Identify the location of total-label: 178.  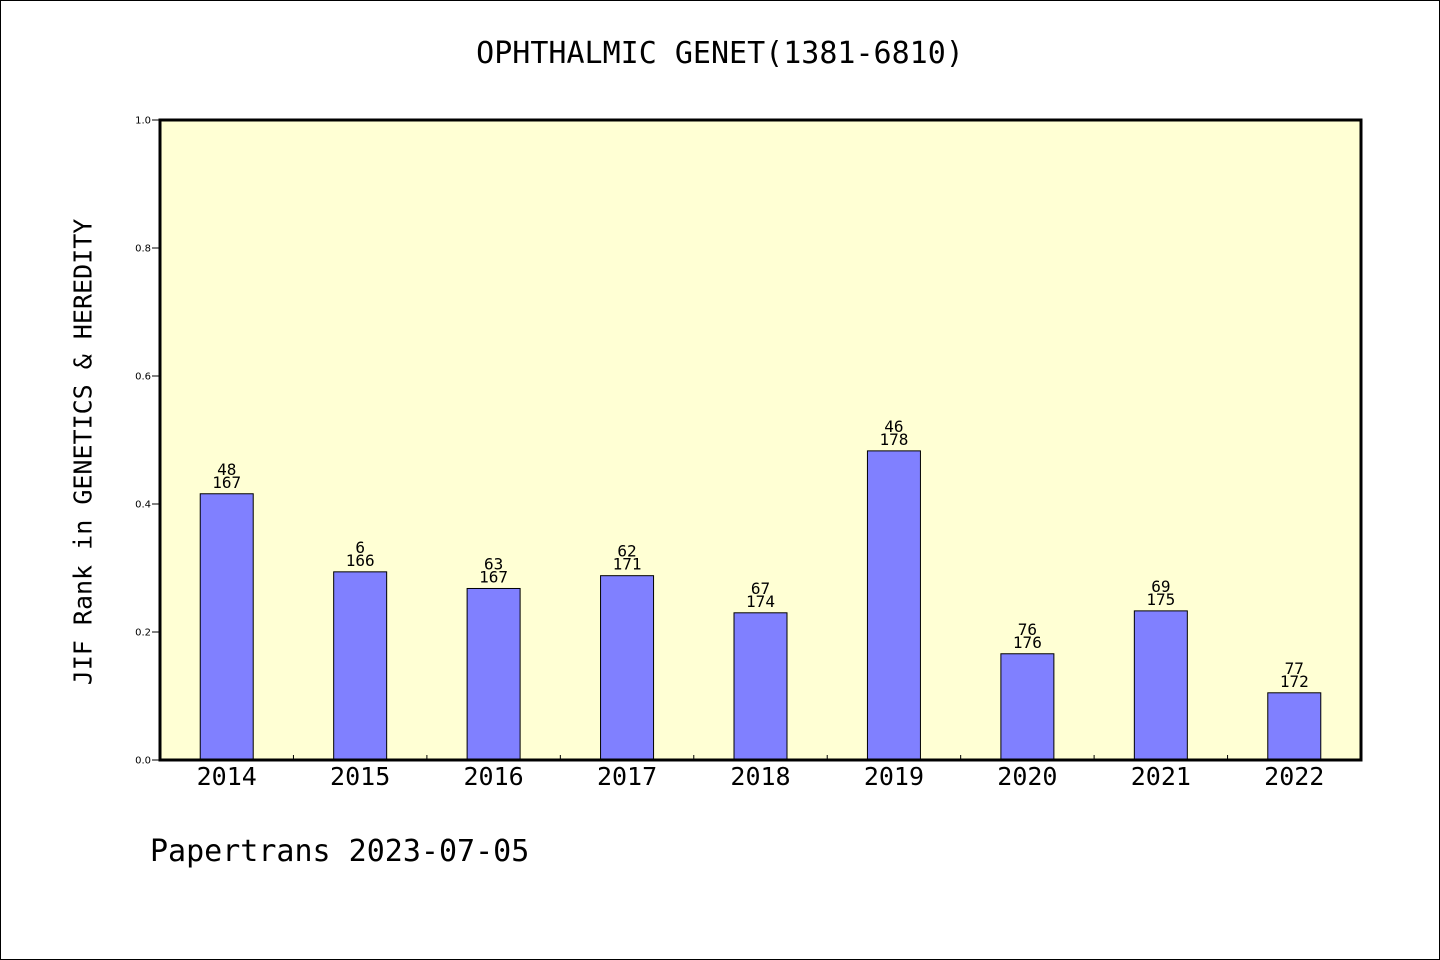
(893, 439).